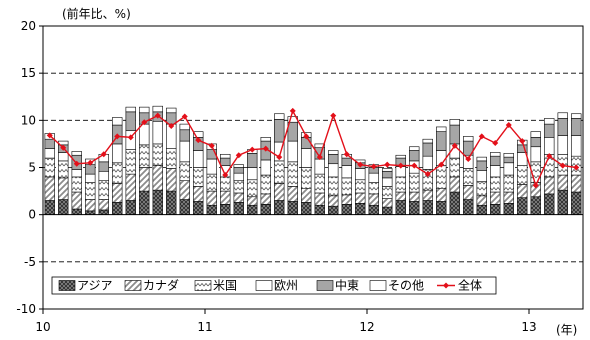 The width and height of the screenshot is (590, 340). Describe the element at coordinates (28, 73) in the screenshot. I see `y-tick-label: 15` at that location.